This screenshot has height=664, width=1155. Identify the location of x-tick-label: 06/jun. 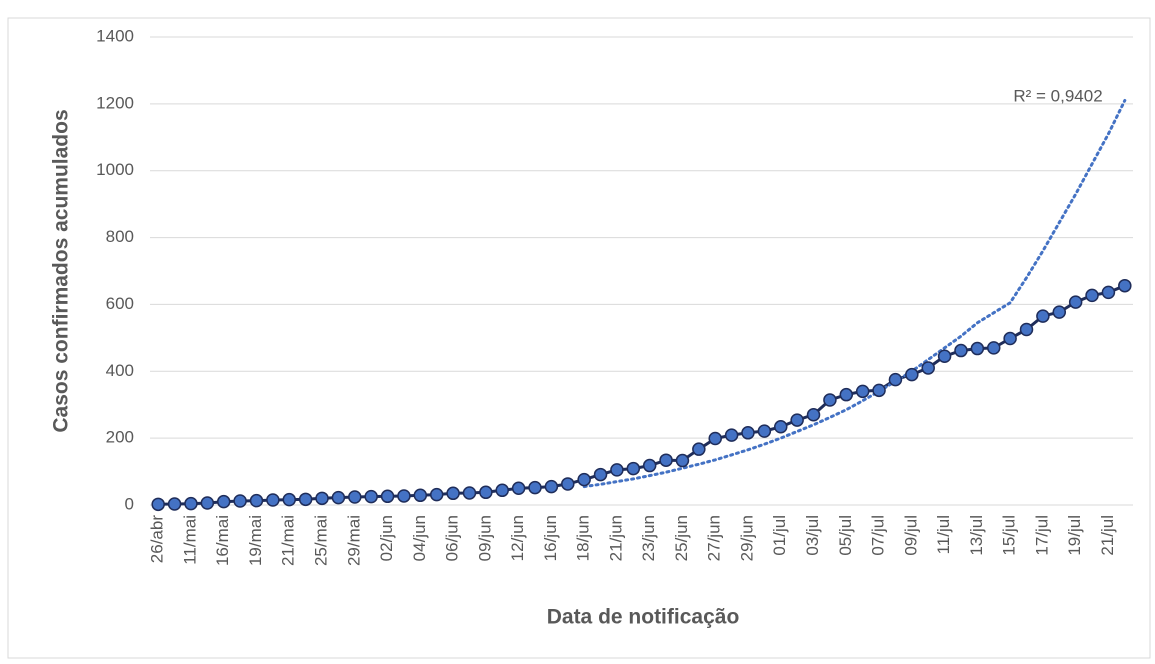
(452, 538).